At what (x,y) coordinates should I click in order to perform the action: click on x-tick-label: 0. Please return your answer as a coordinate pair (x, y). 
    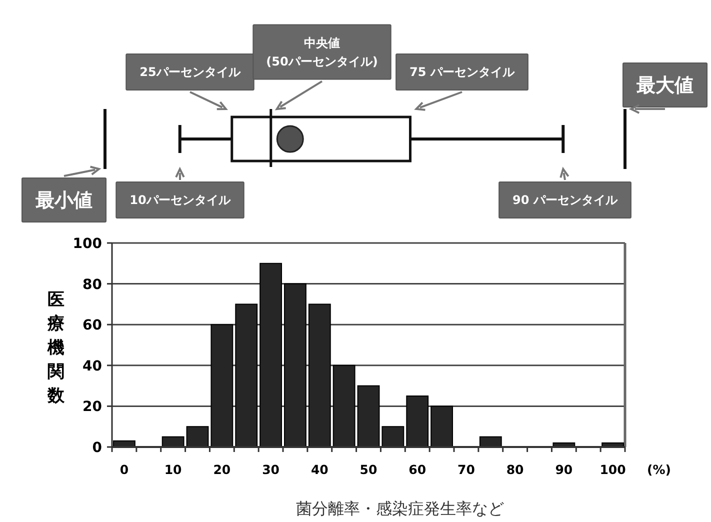
    Looking at the image, I should click on (124, 469).